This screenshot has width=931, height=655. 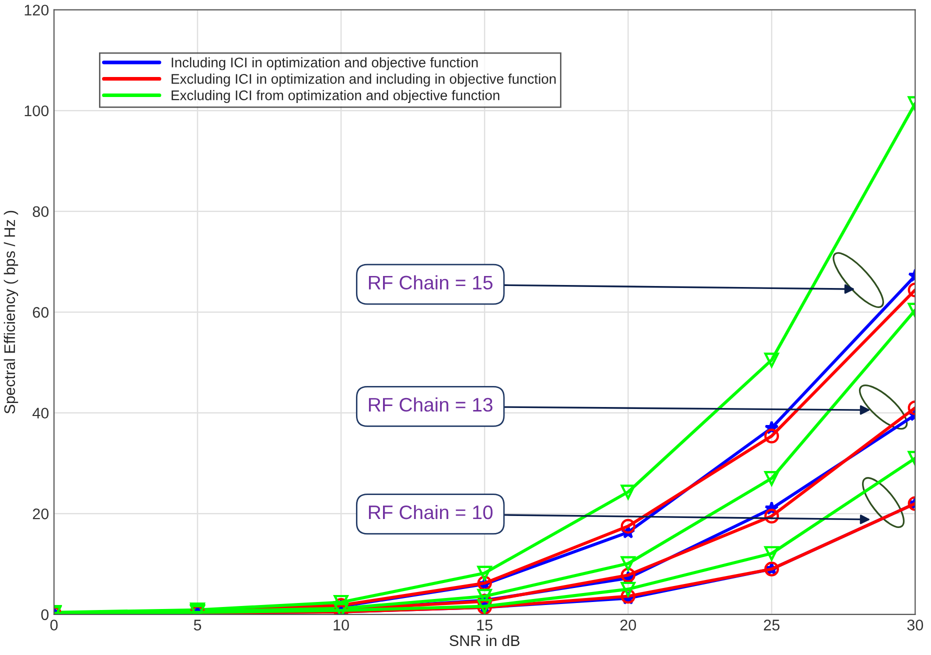 What do you see at coordinates (40, 413) in the screenshot?
I see `y-tick-label: 40` at bounding box center [40, 413].